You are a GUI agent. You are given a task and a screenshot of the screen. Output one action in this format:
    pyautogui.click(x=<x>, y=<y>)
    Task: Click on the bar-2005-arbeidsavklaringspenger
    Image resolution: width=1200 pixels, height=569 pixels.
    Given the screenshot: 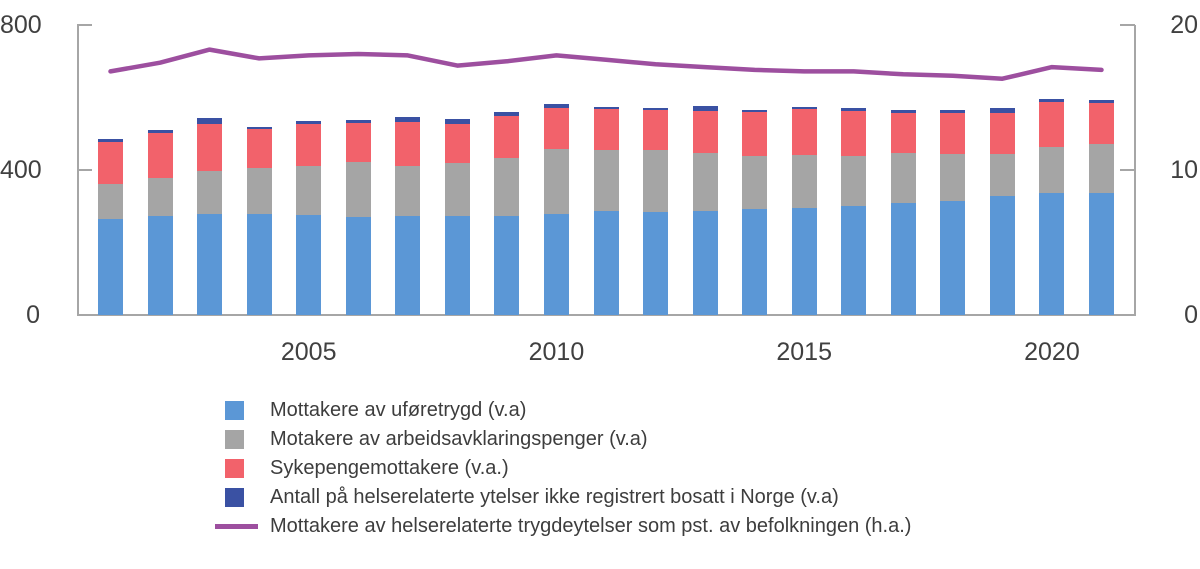 What is the action you would take?
    pyautogui.click(x=309, y=190)
    